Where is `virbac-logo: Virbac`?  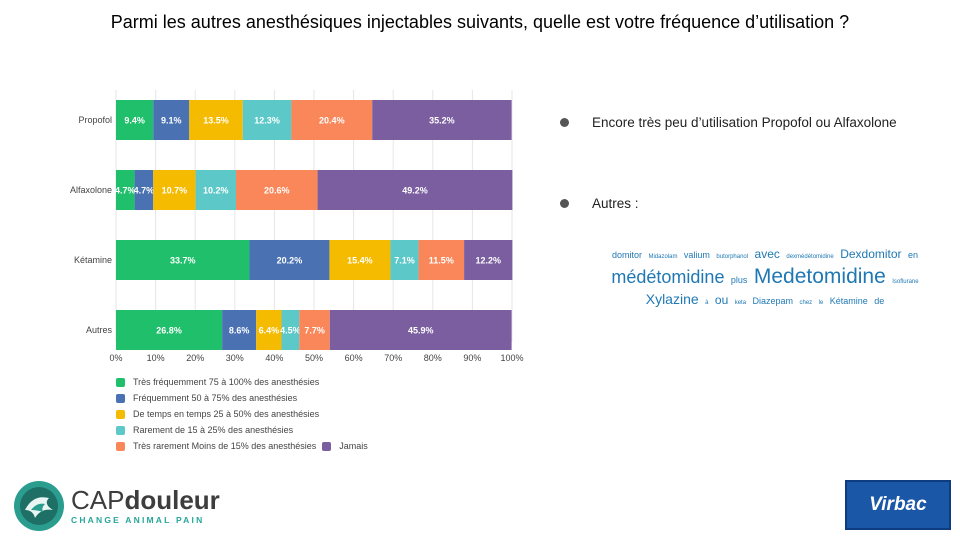
virbac-logo: Virbac is located at coordinates (898, 505).